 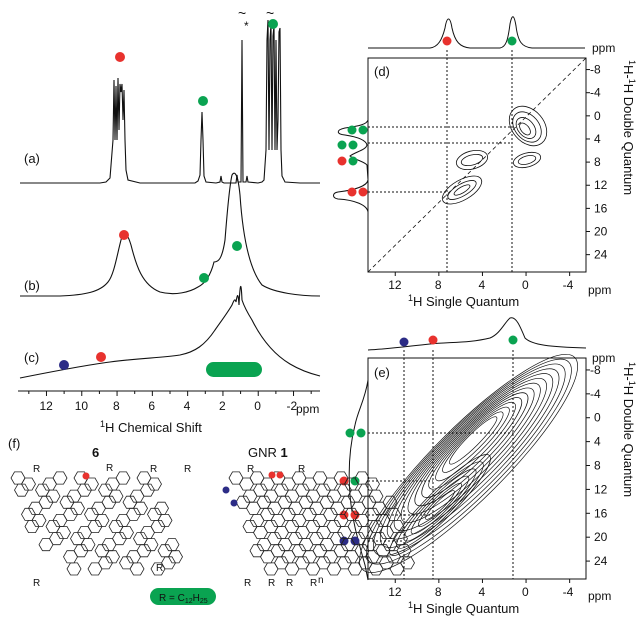 What do you see at coordinates (321, 523) in the screenshot?
I see `structure-gnr` at bounding box center [321, 523].